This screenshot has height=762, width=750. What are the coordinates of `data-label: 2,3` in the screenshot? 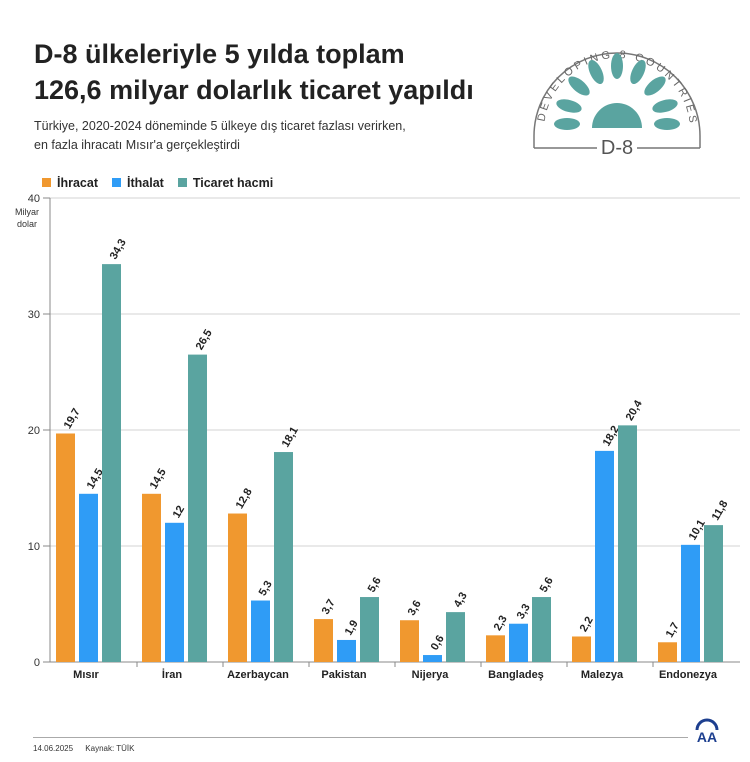 It's located at (501, 623).